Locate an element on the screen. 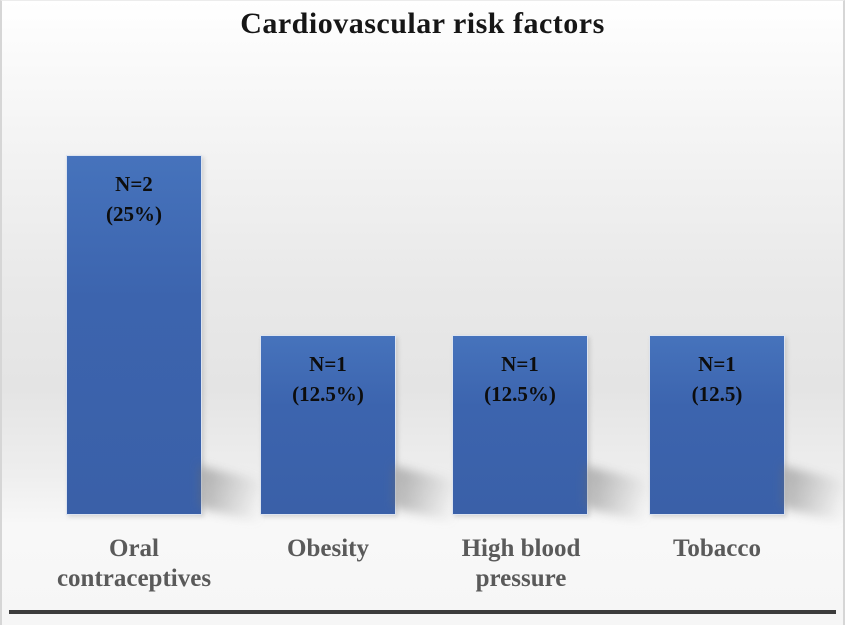  category-label-tobacco: Tobacco is located at coordinates (717, 548).